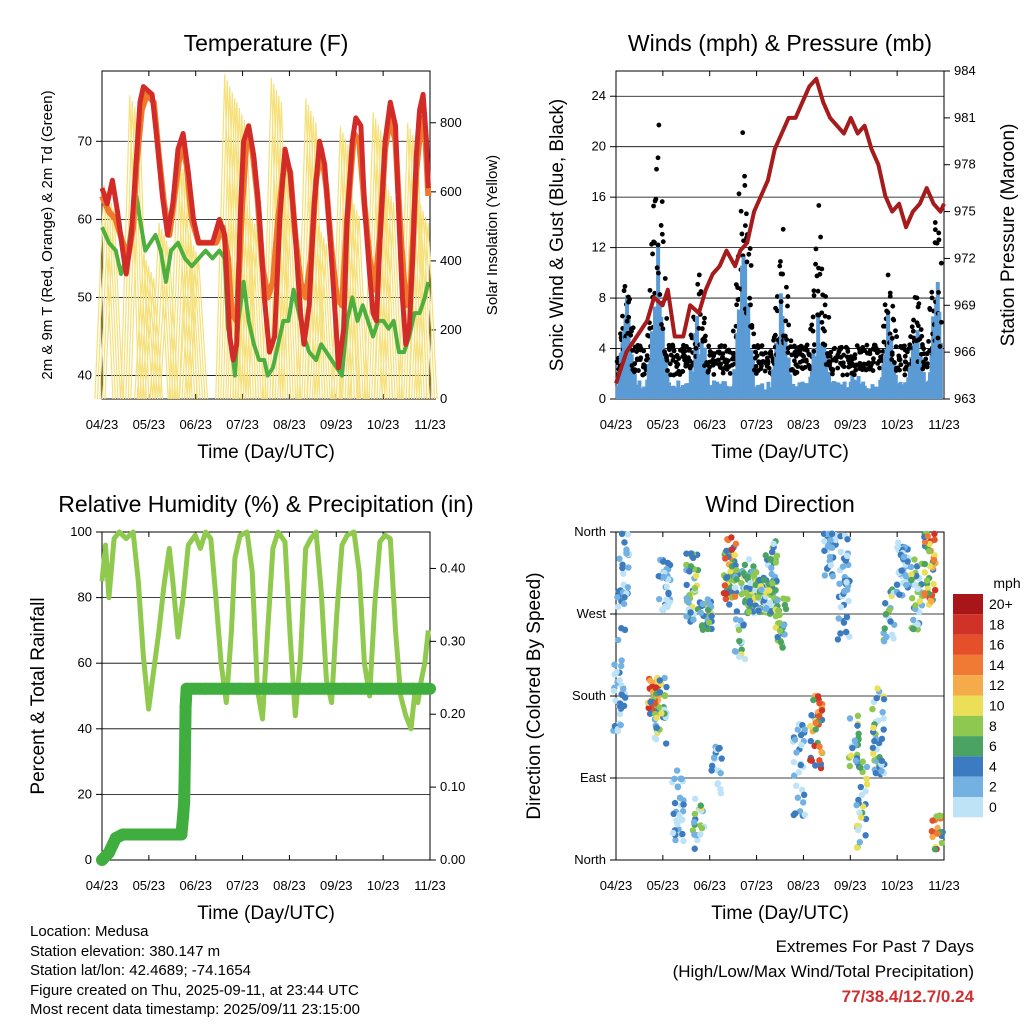 The height and width of the screenshot is (1024, 1024). I want to click on y-tick-label: 0.30, so click(452, 640).